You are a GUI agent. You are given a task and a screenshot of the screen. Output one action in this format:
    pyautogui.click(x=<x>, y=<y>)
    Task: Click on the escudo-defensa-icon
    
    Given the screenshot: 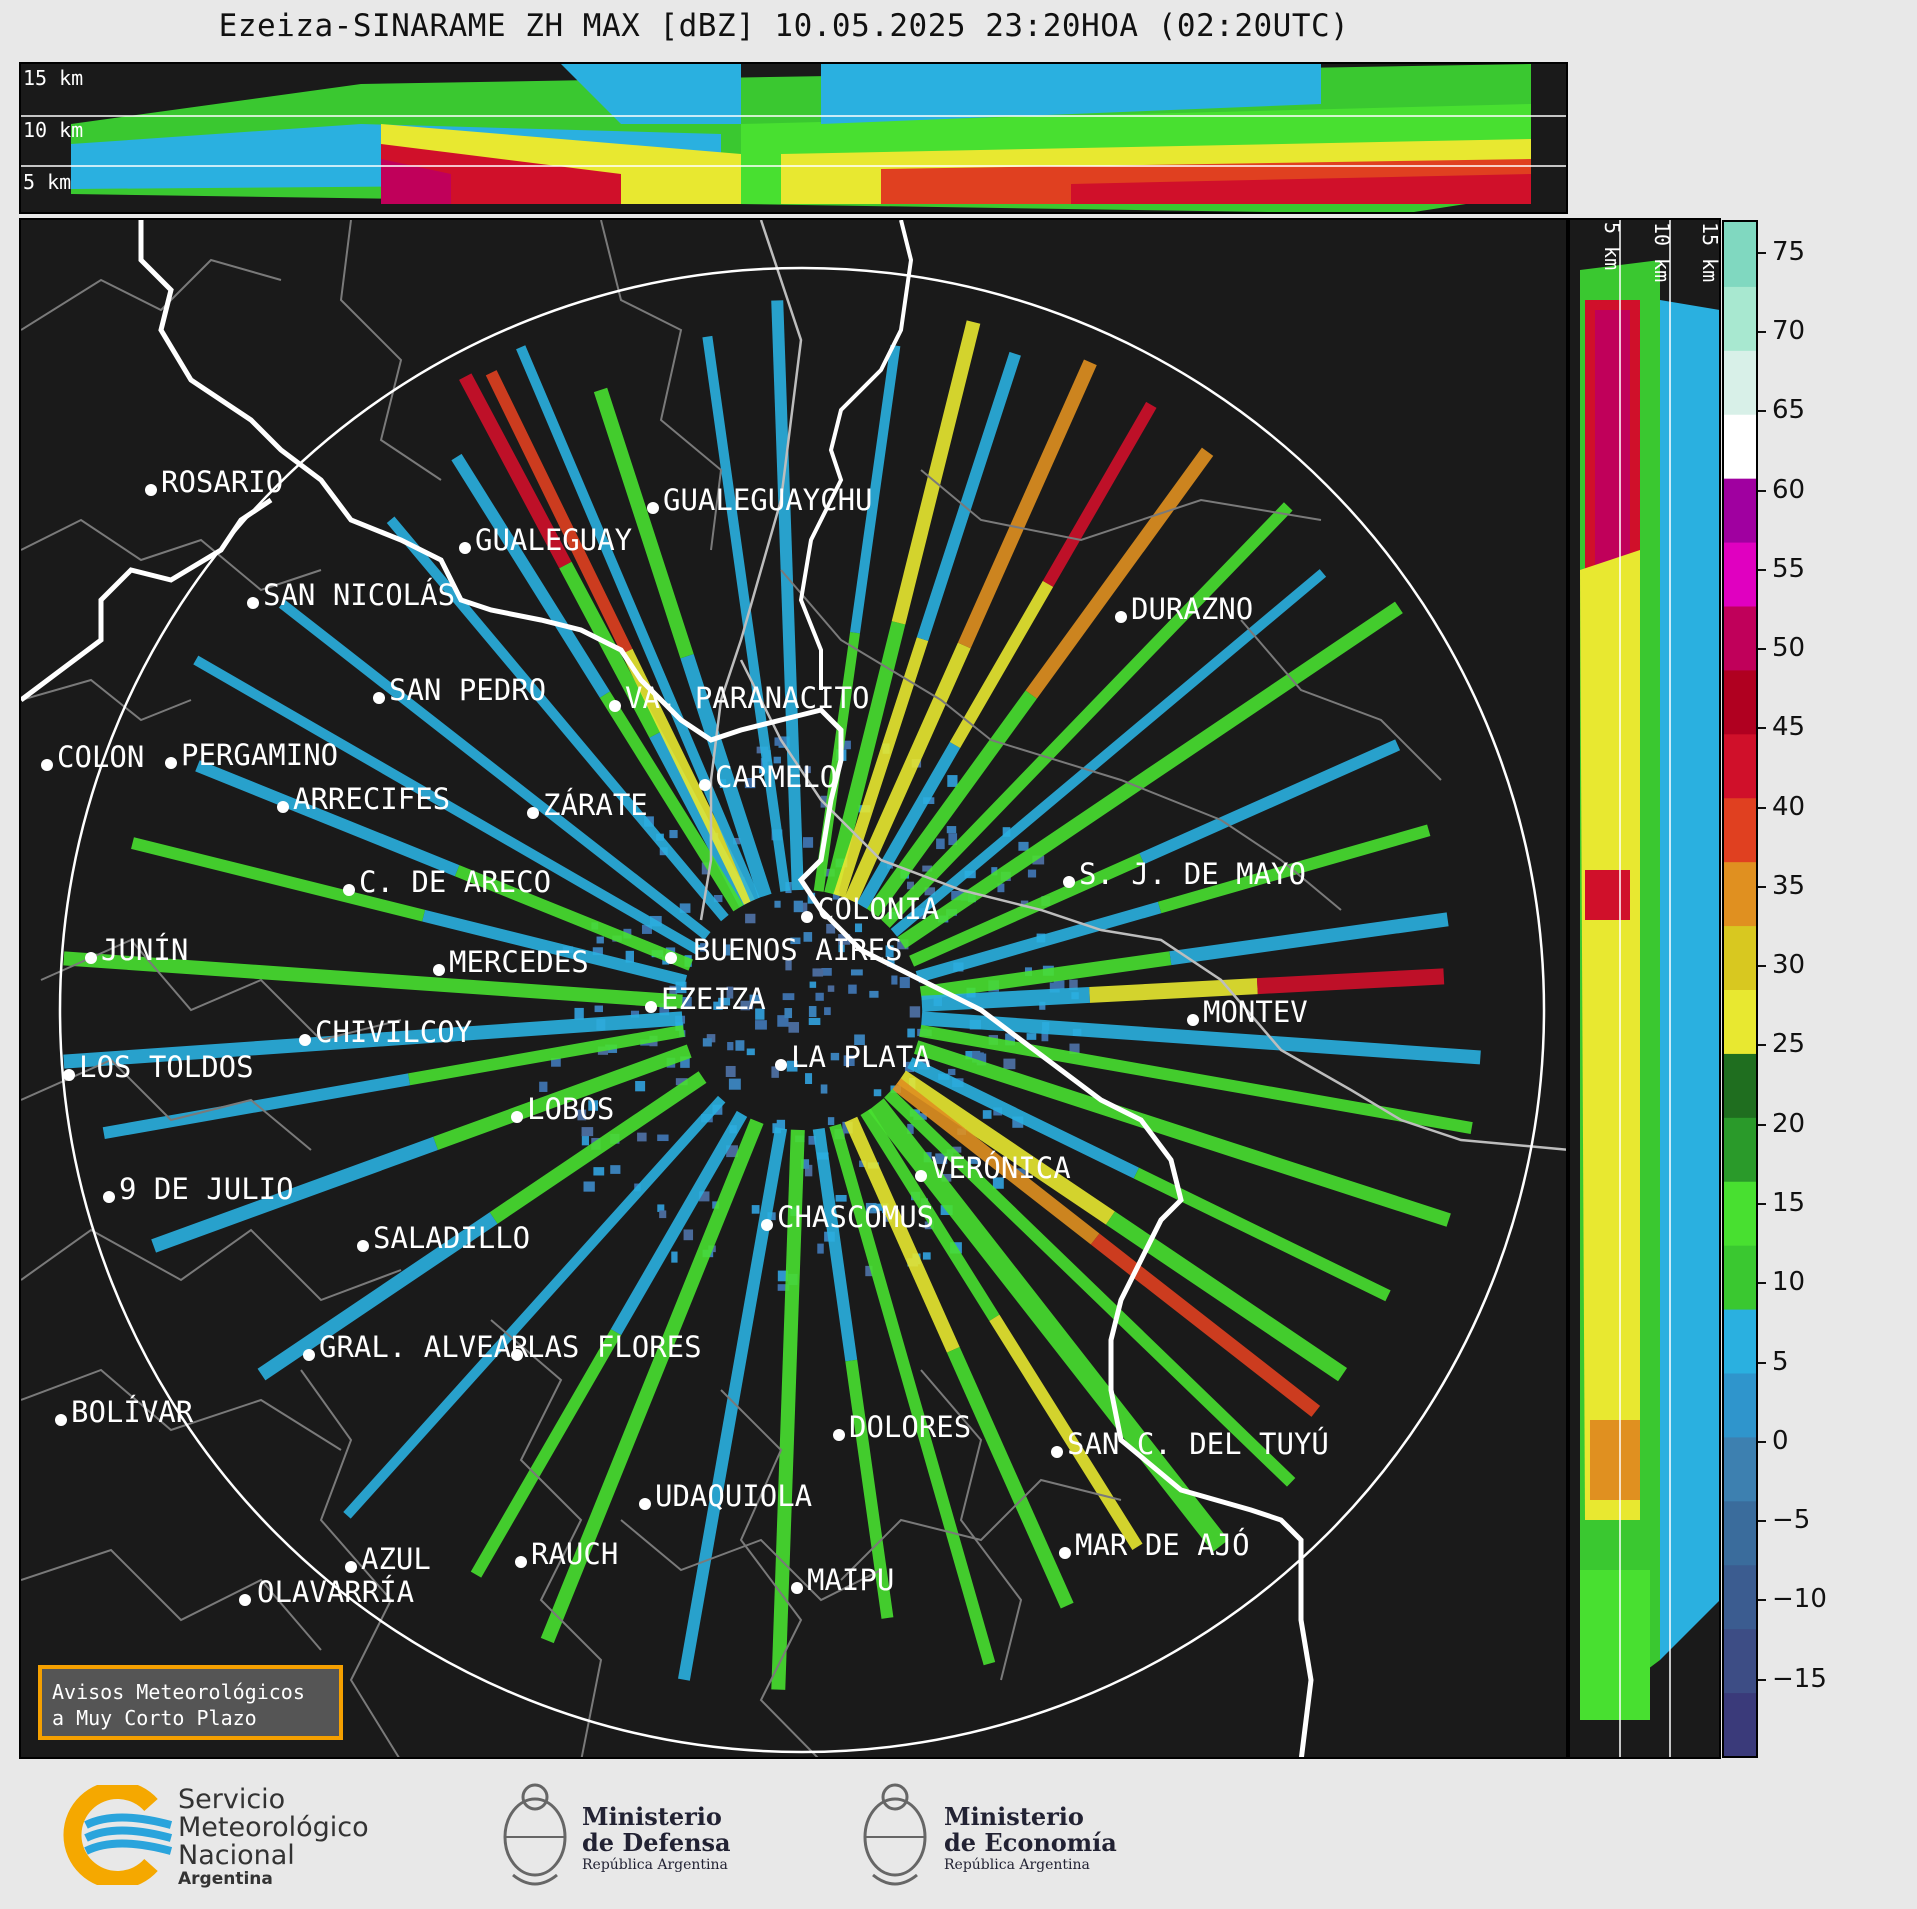 What is the action you would take?
    pyautogui.click(x=535, y=1835)
    